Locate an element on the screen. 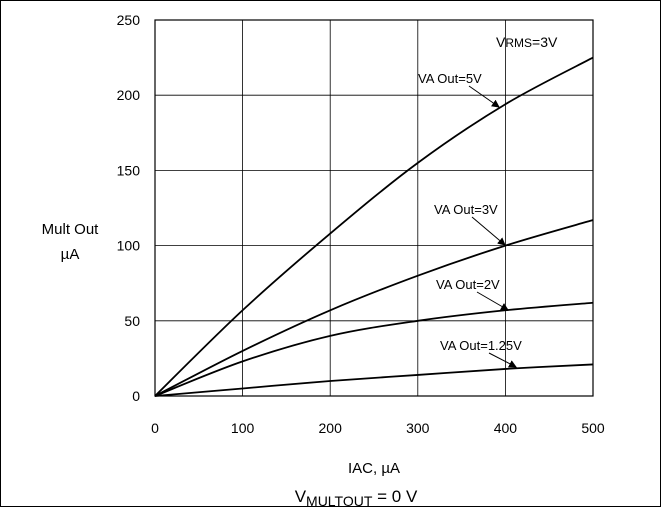  series-label-2: VA Out=2V is located at coordinates (468, 284).